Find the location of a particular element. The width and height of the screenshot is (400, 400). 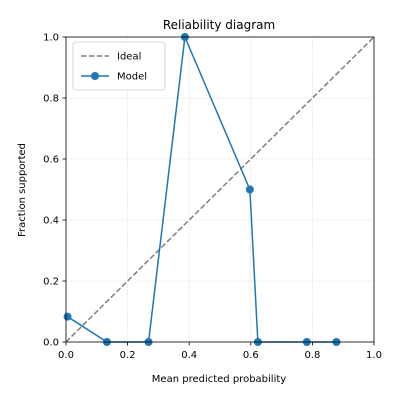

legend-marker-model is located at coordinates (95, 76).